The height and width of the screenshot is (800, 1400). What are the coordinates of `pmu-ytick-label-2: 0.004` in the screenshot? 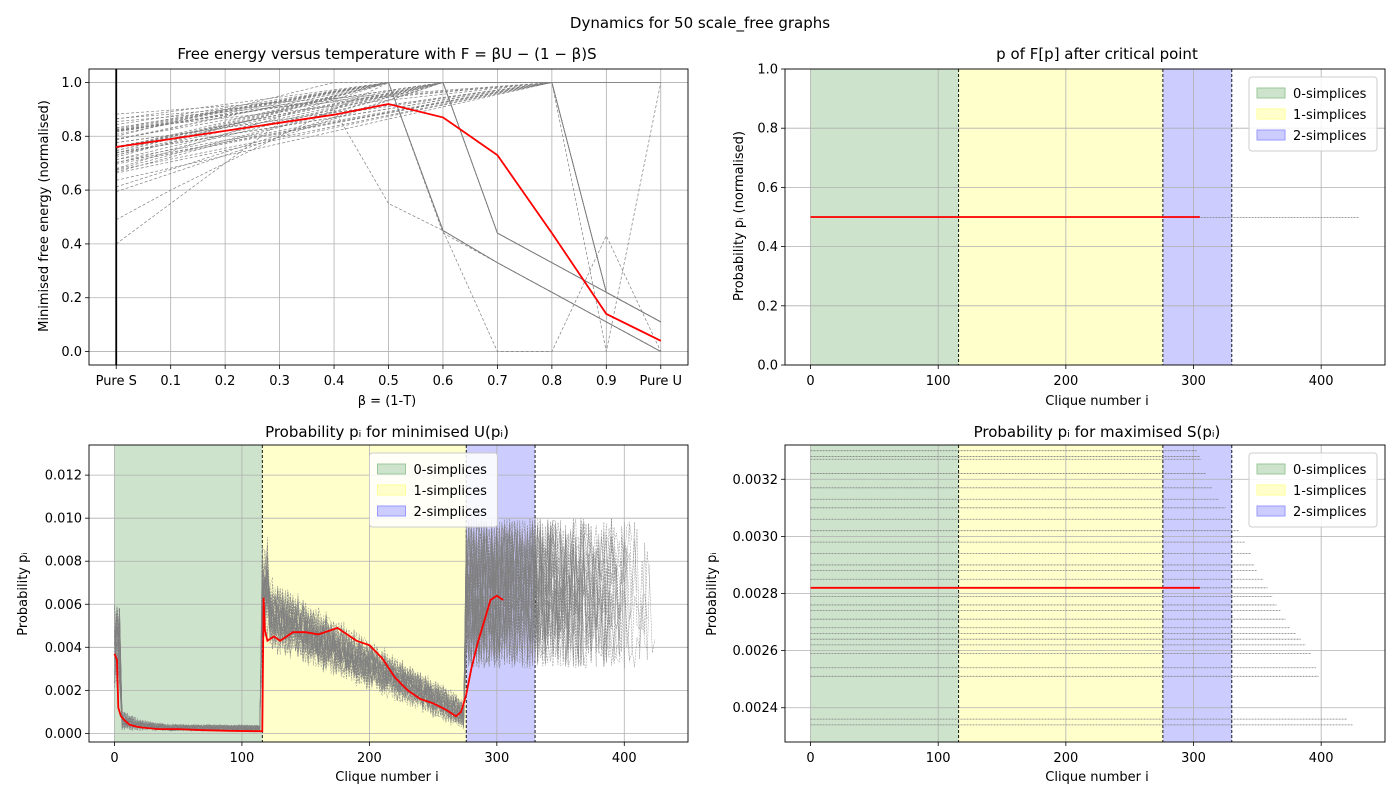 It's located at (63, 648).